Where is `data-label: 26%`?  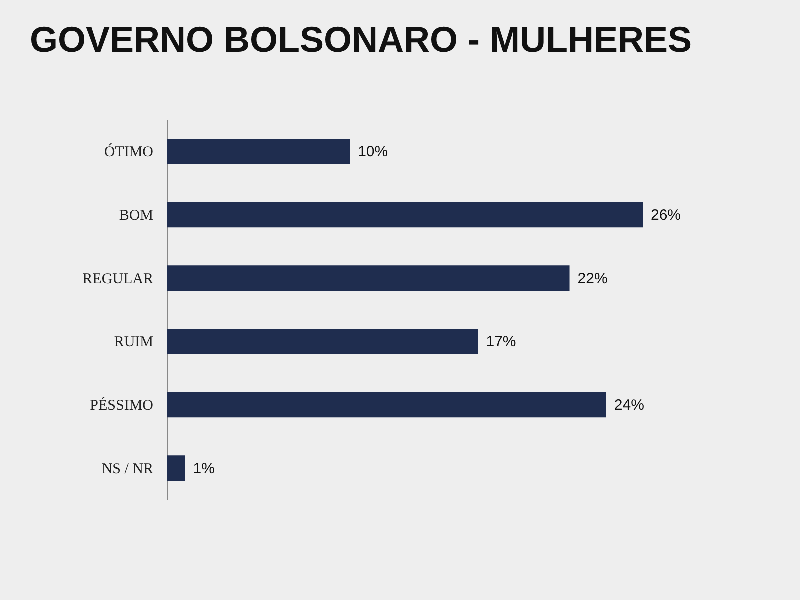
data-label: 26% is located at coordinates (666, 215).